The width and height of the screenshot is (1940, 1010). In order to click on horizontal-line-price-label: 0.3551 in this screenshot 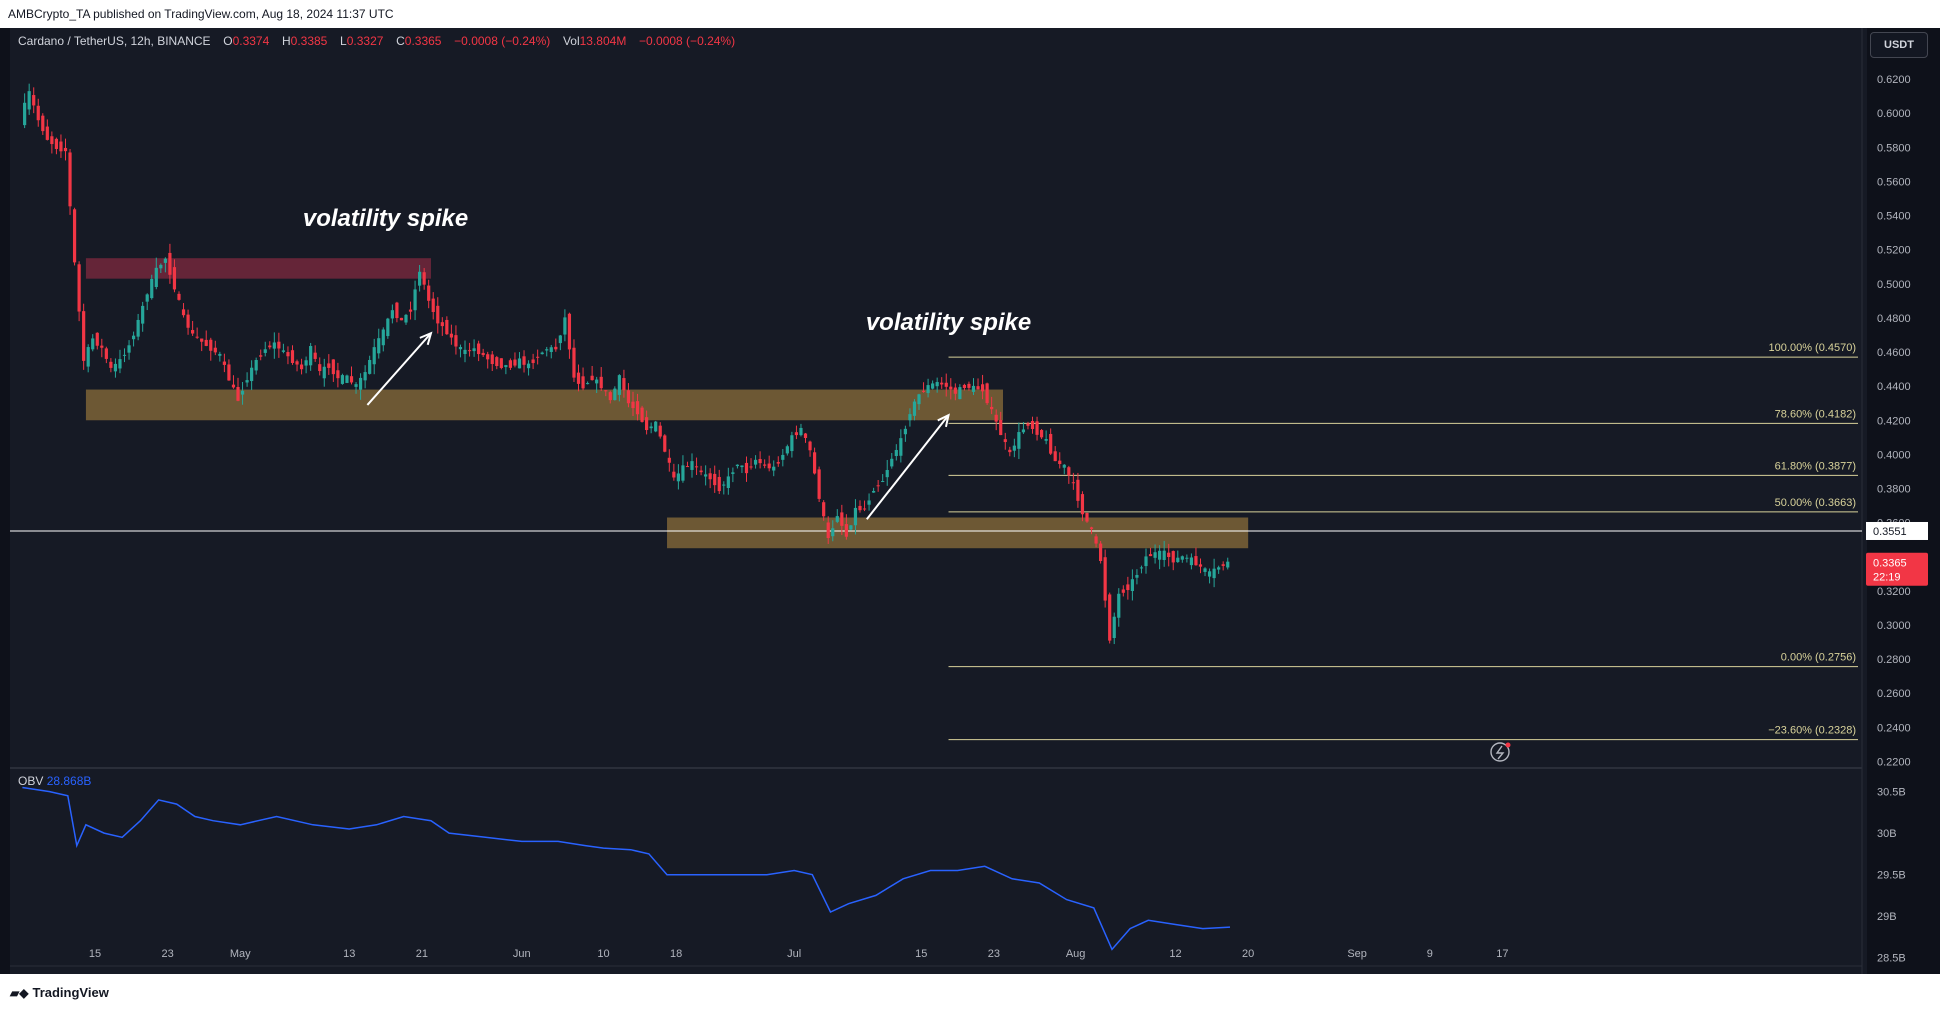, I will do `click(1890, 532)`.